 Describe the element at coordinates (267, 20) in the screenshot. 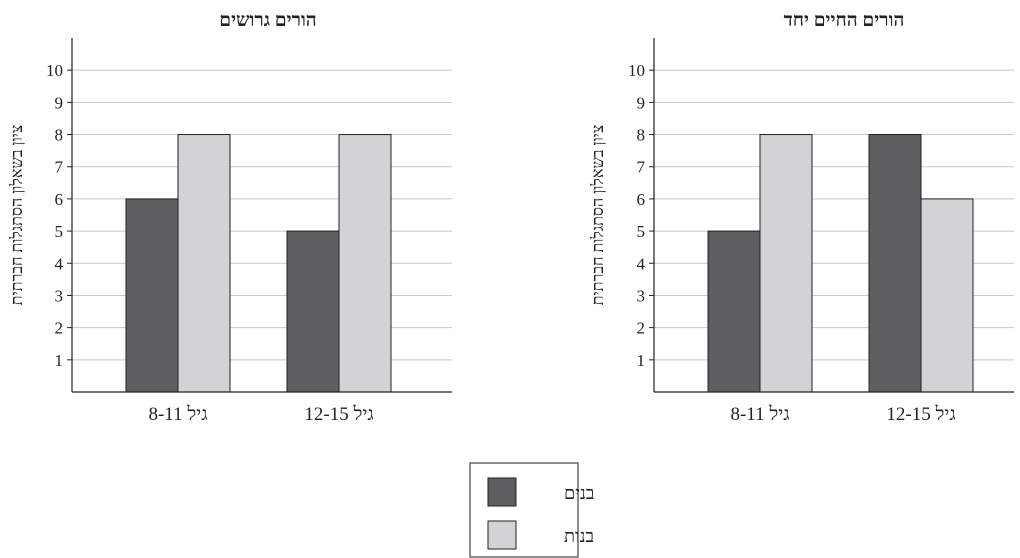

I see `chart-title: הורים גרושים` at that location.